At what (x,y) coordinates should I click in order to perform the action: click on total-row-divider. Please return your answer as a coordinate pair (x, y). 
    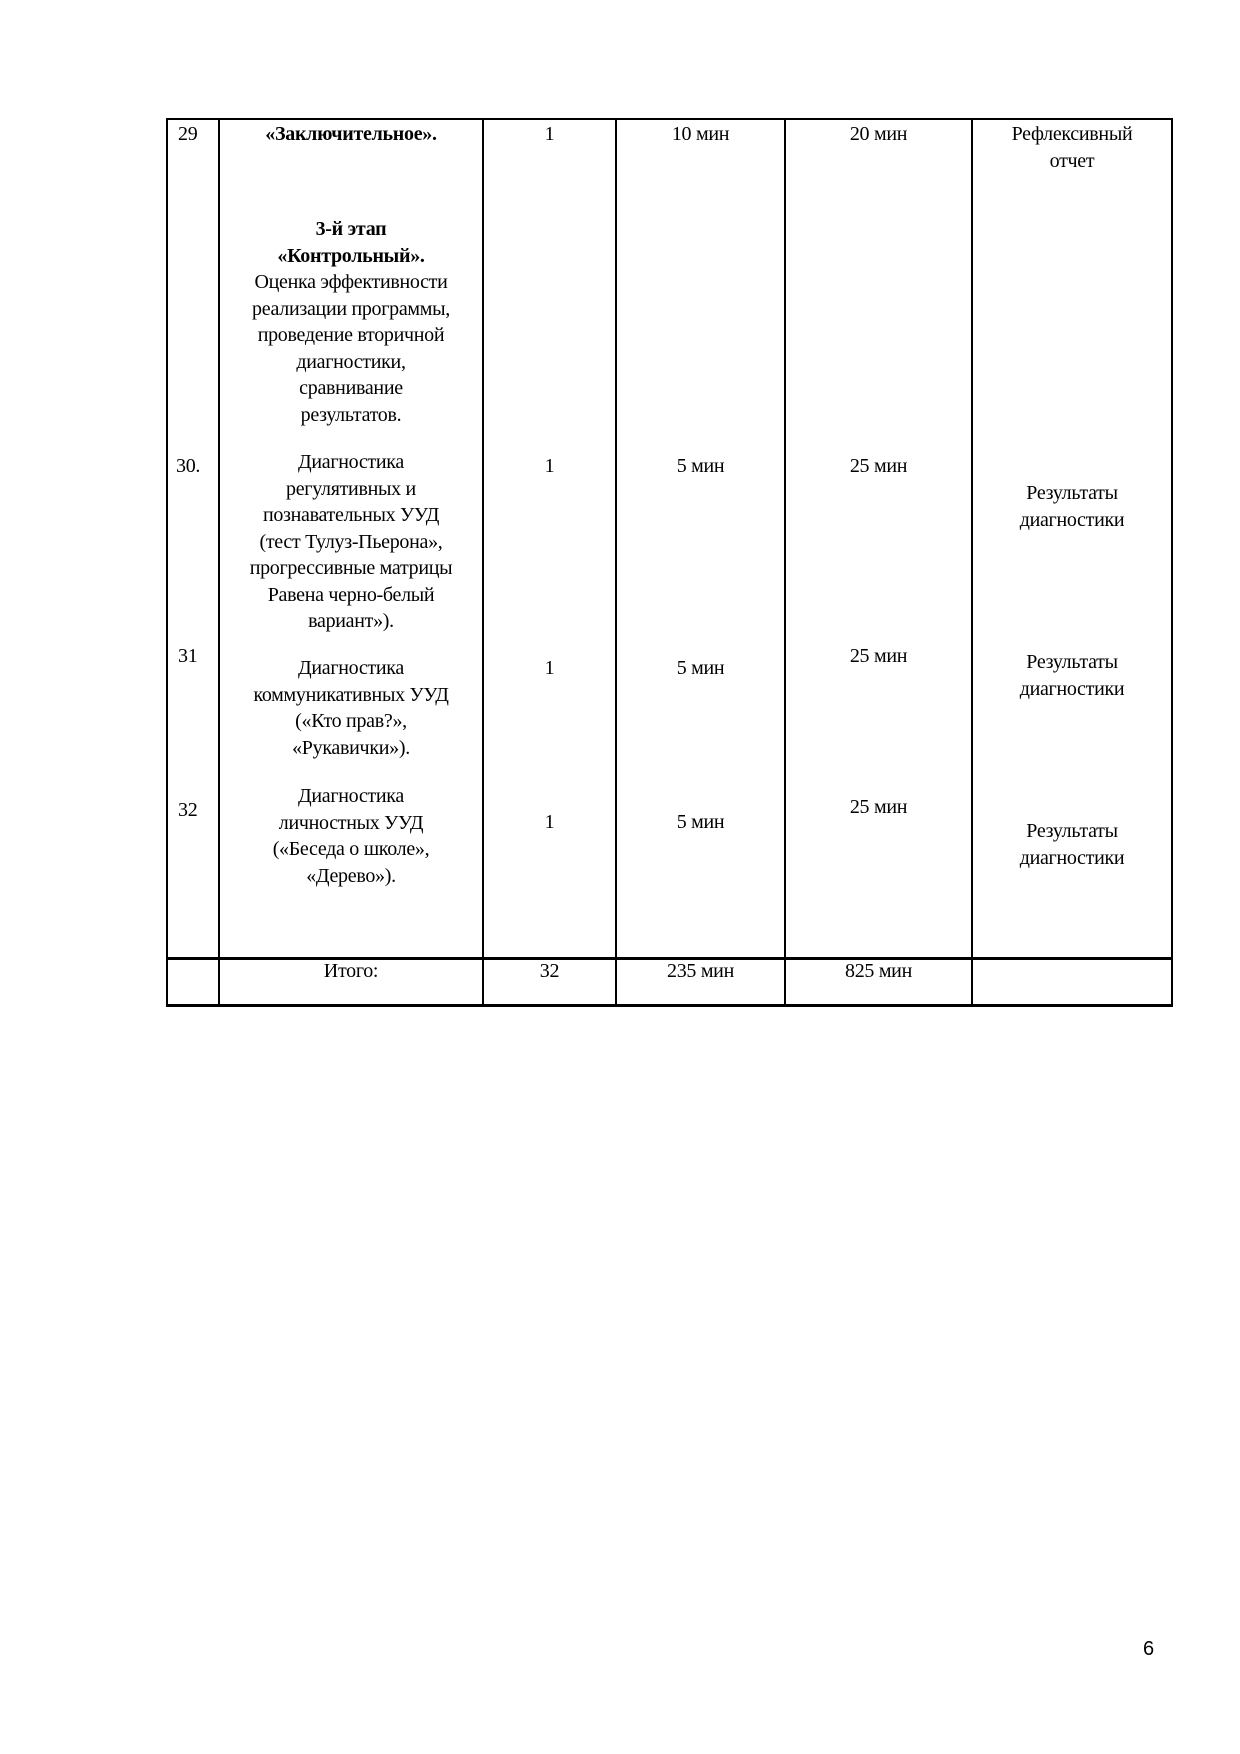
    Looking at the image, I should click on (670, 958).